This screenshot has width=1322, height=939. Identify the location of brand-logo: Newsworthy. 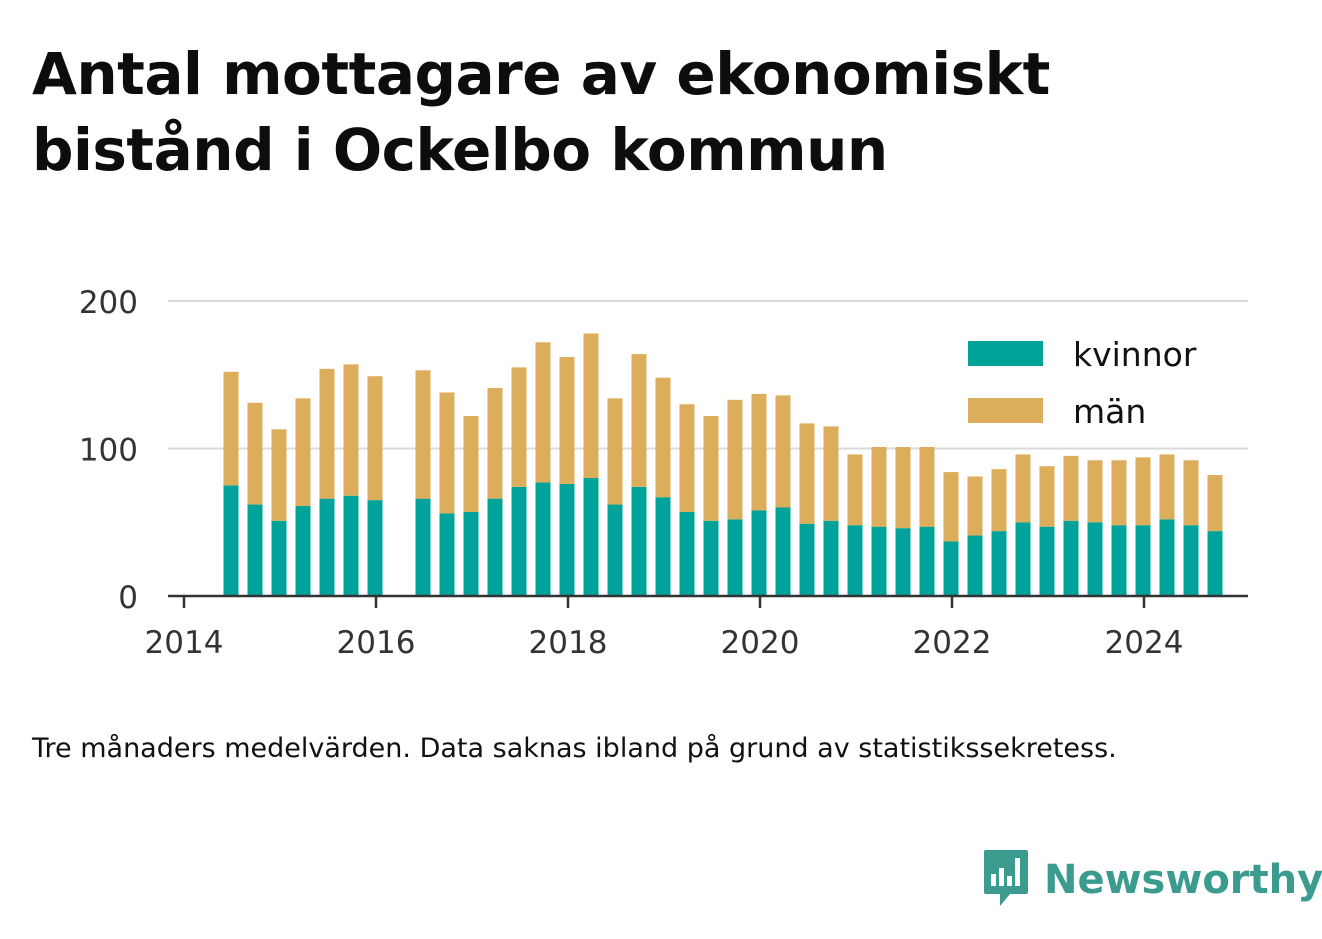
(1152, 880).